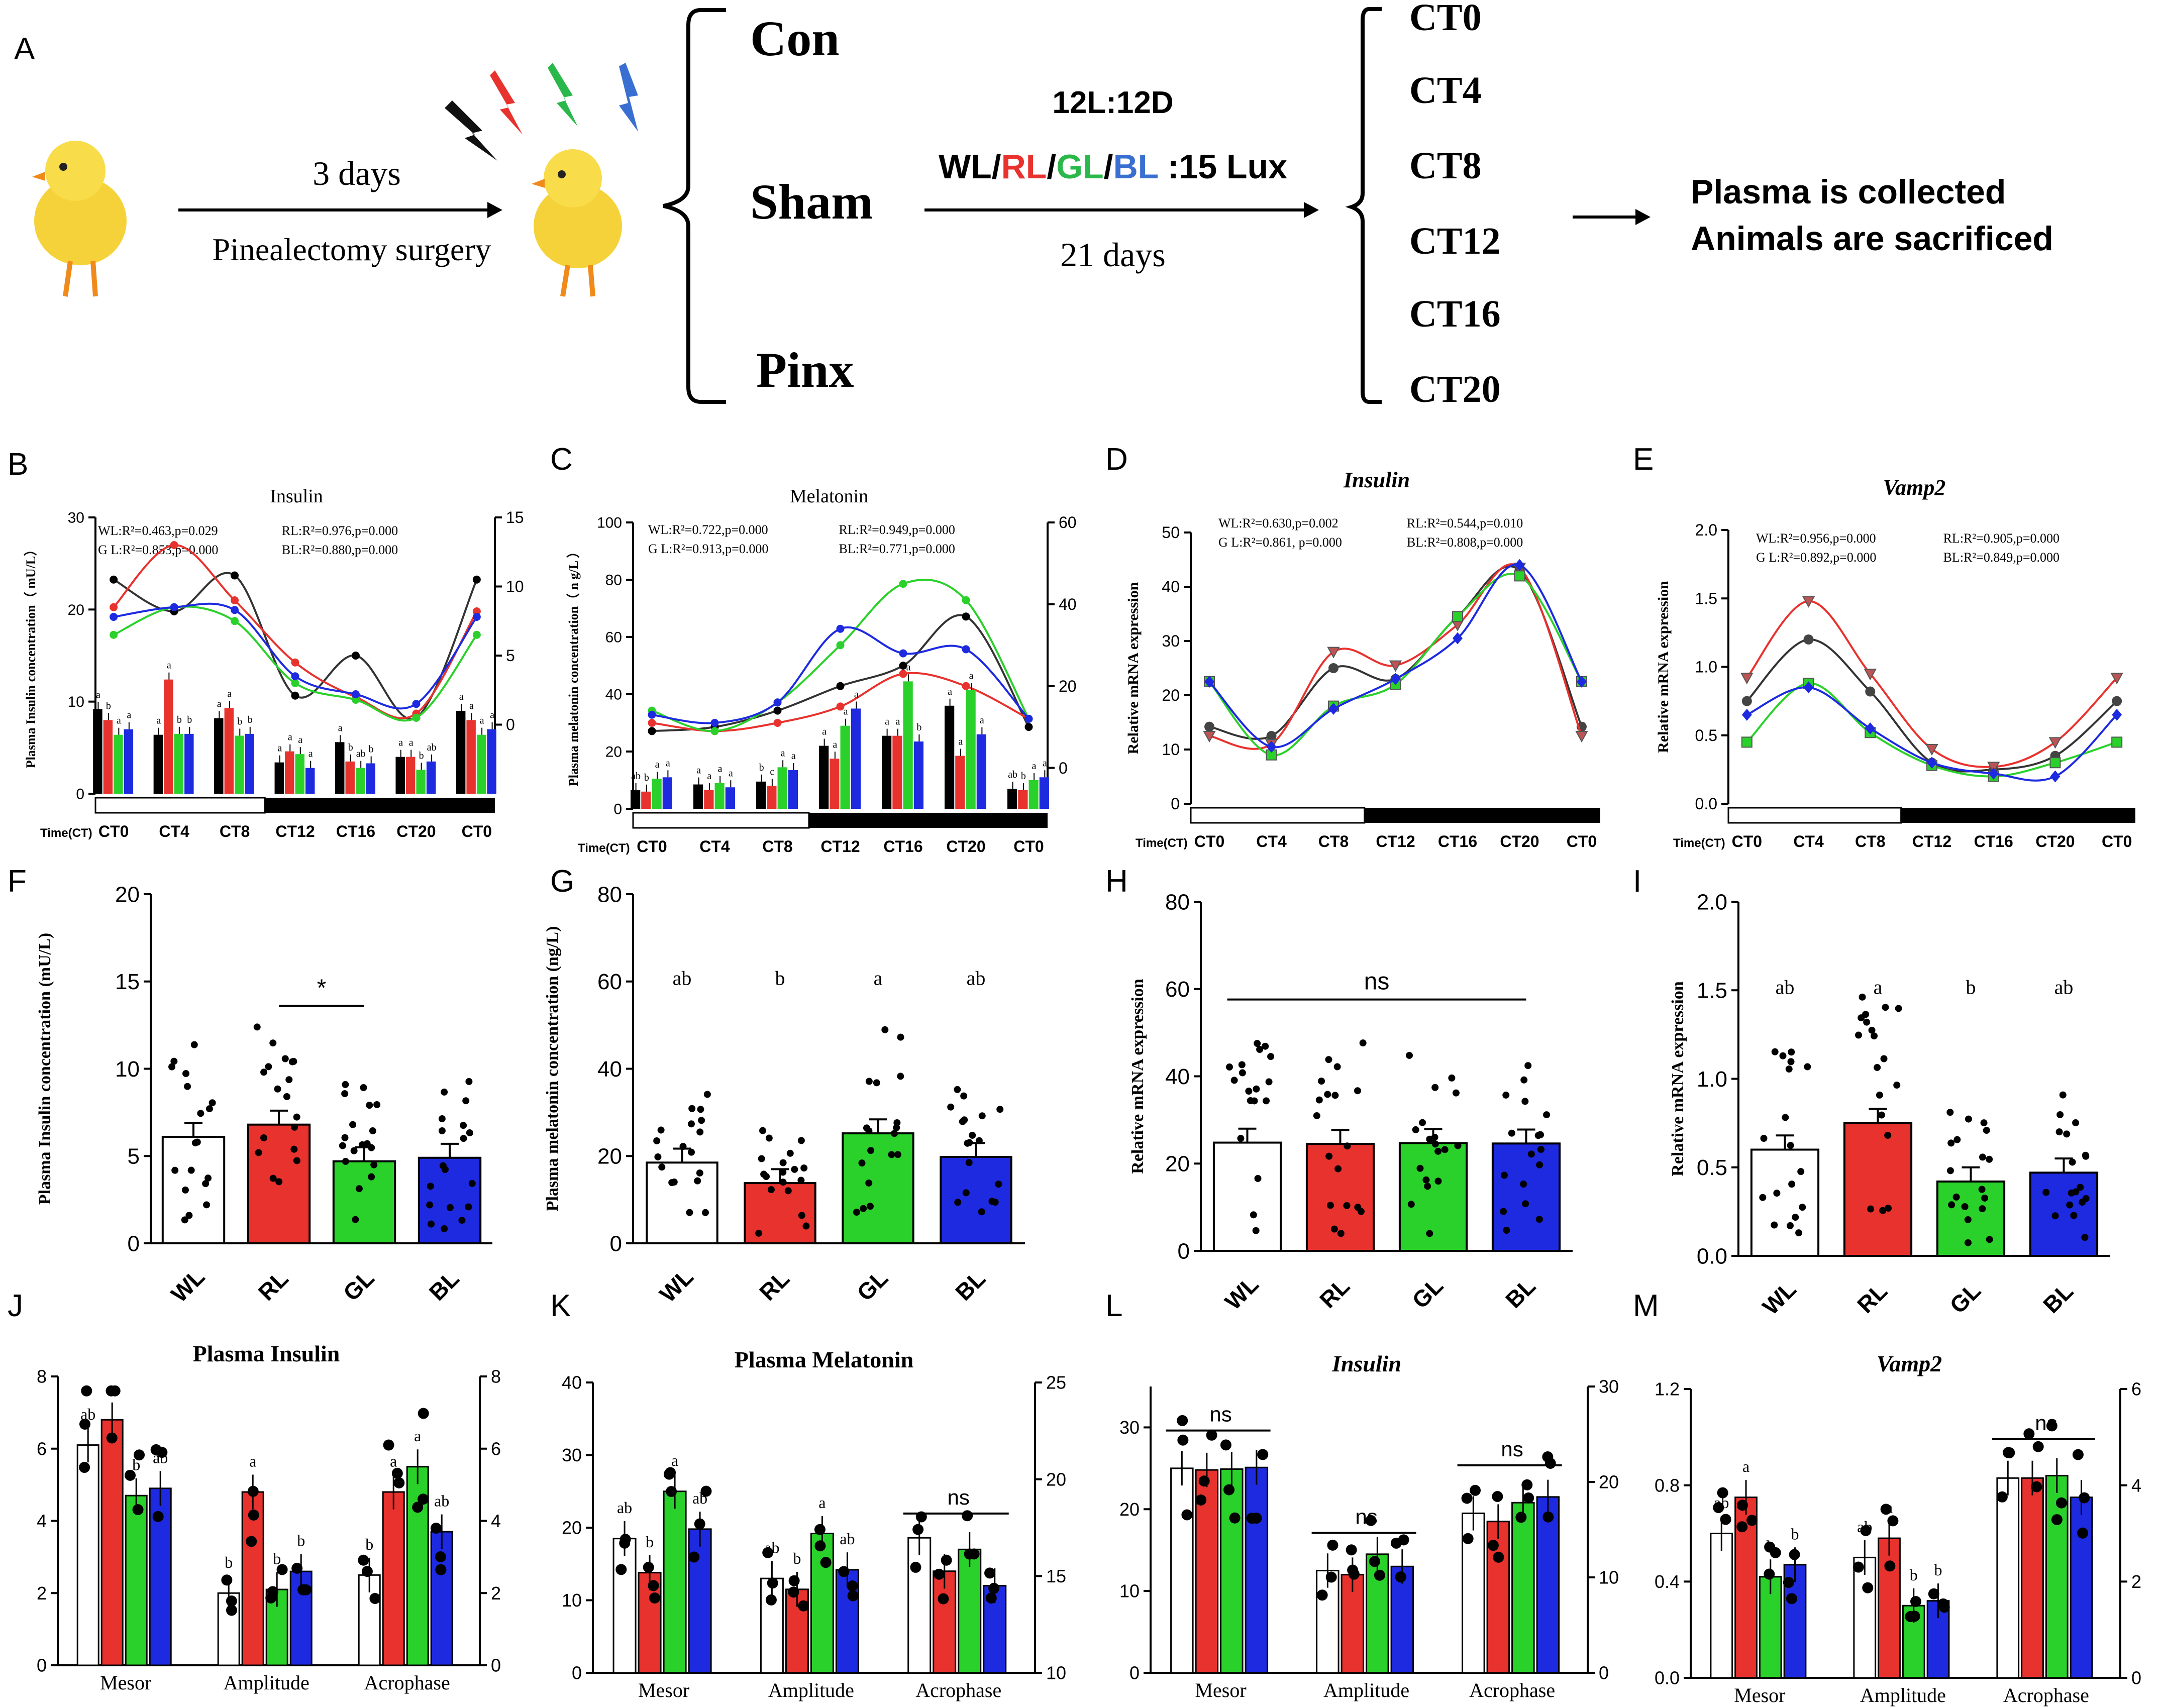  I want to click on y2-tick-label-K: 25, so click(1056, 1382).